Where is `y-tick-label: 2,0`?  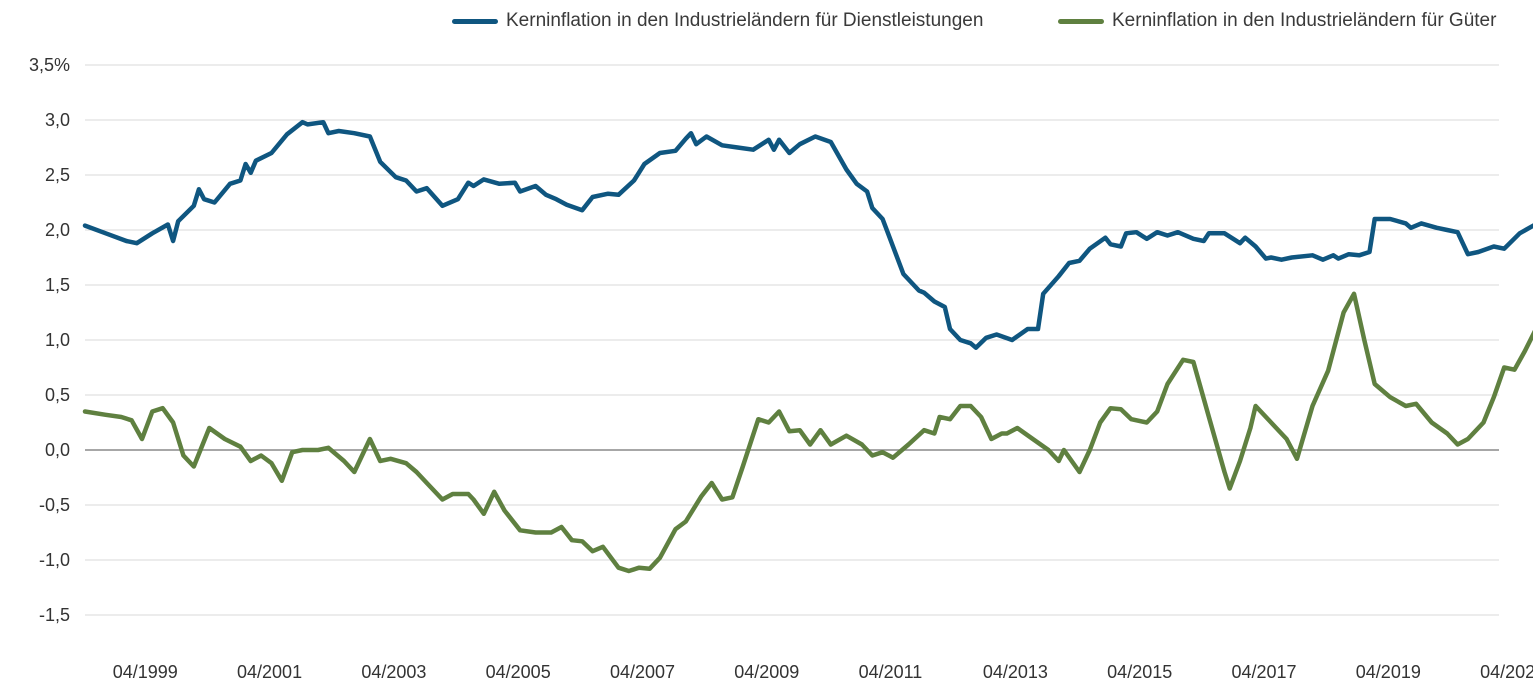
y-tick-label: 2,0 is located at coordinates (57, 230).